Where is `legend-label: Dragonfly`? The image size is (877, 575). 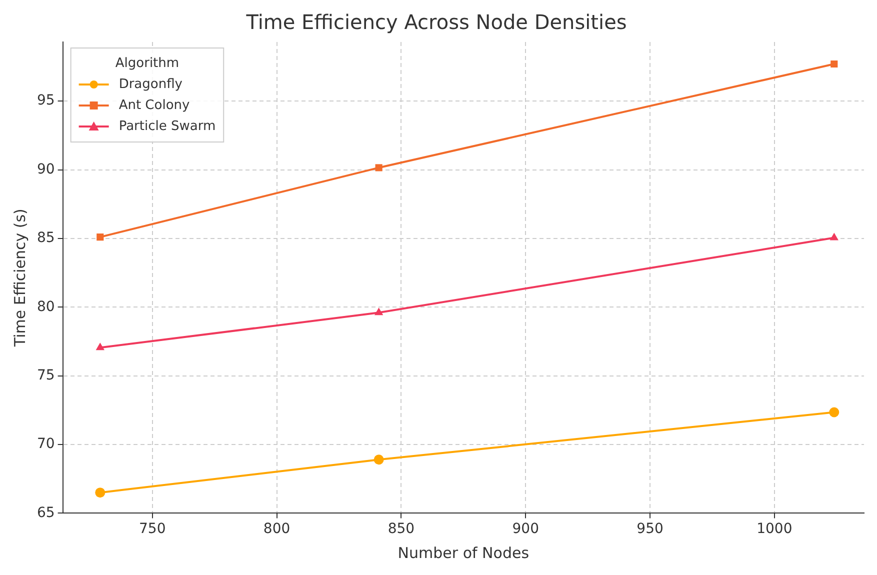
legend-label: Dragonfly is located at coordinates (150, 84).